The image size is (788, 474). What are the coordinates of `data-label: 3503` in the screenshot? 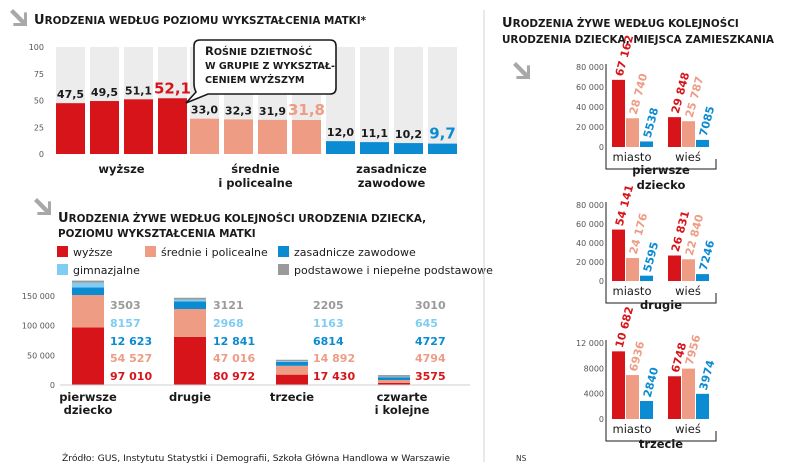 It's located at (125, 305).